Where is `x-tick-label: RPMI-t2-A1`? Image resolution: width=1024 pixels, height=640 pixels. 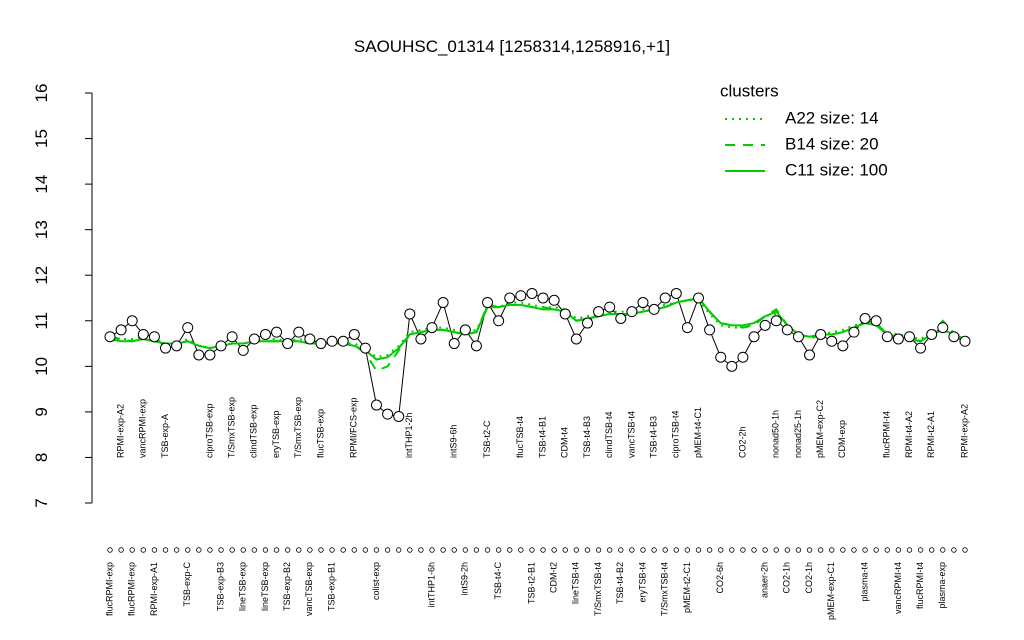
x-tick-label: RPMI-t2-A1 is located at coordinates (931, 434).